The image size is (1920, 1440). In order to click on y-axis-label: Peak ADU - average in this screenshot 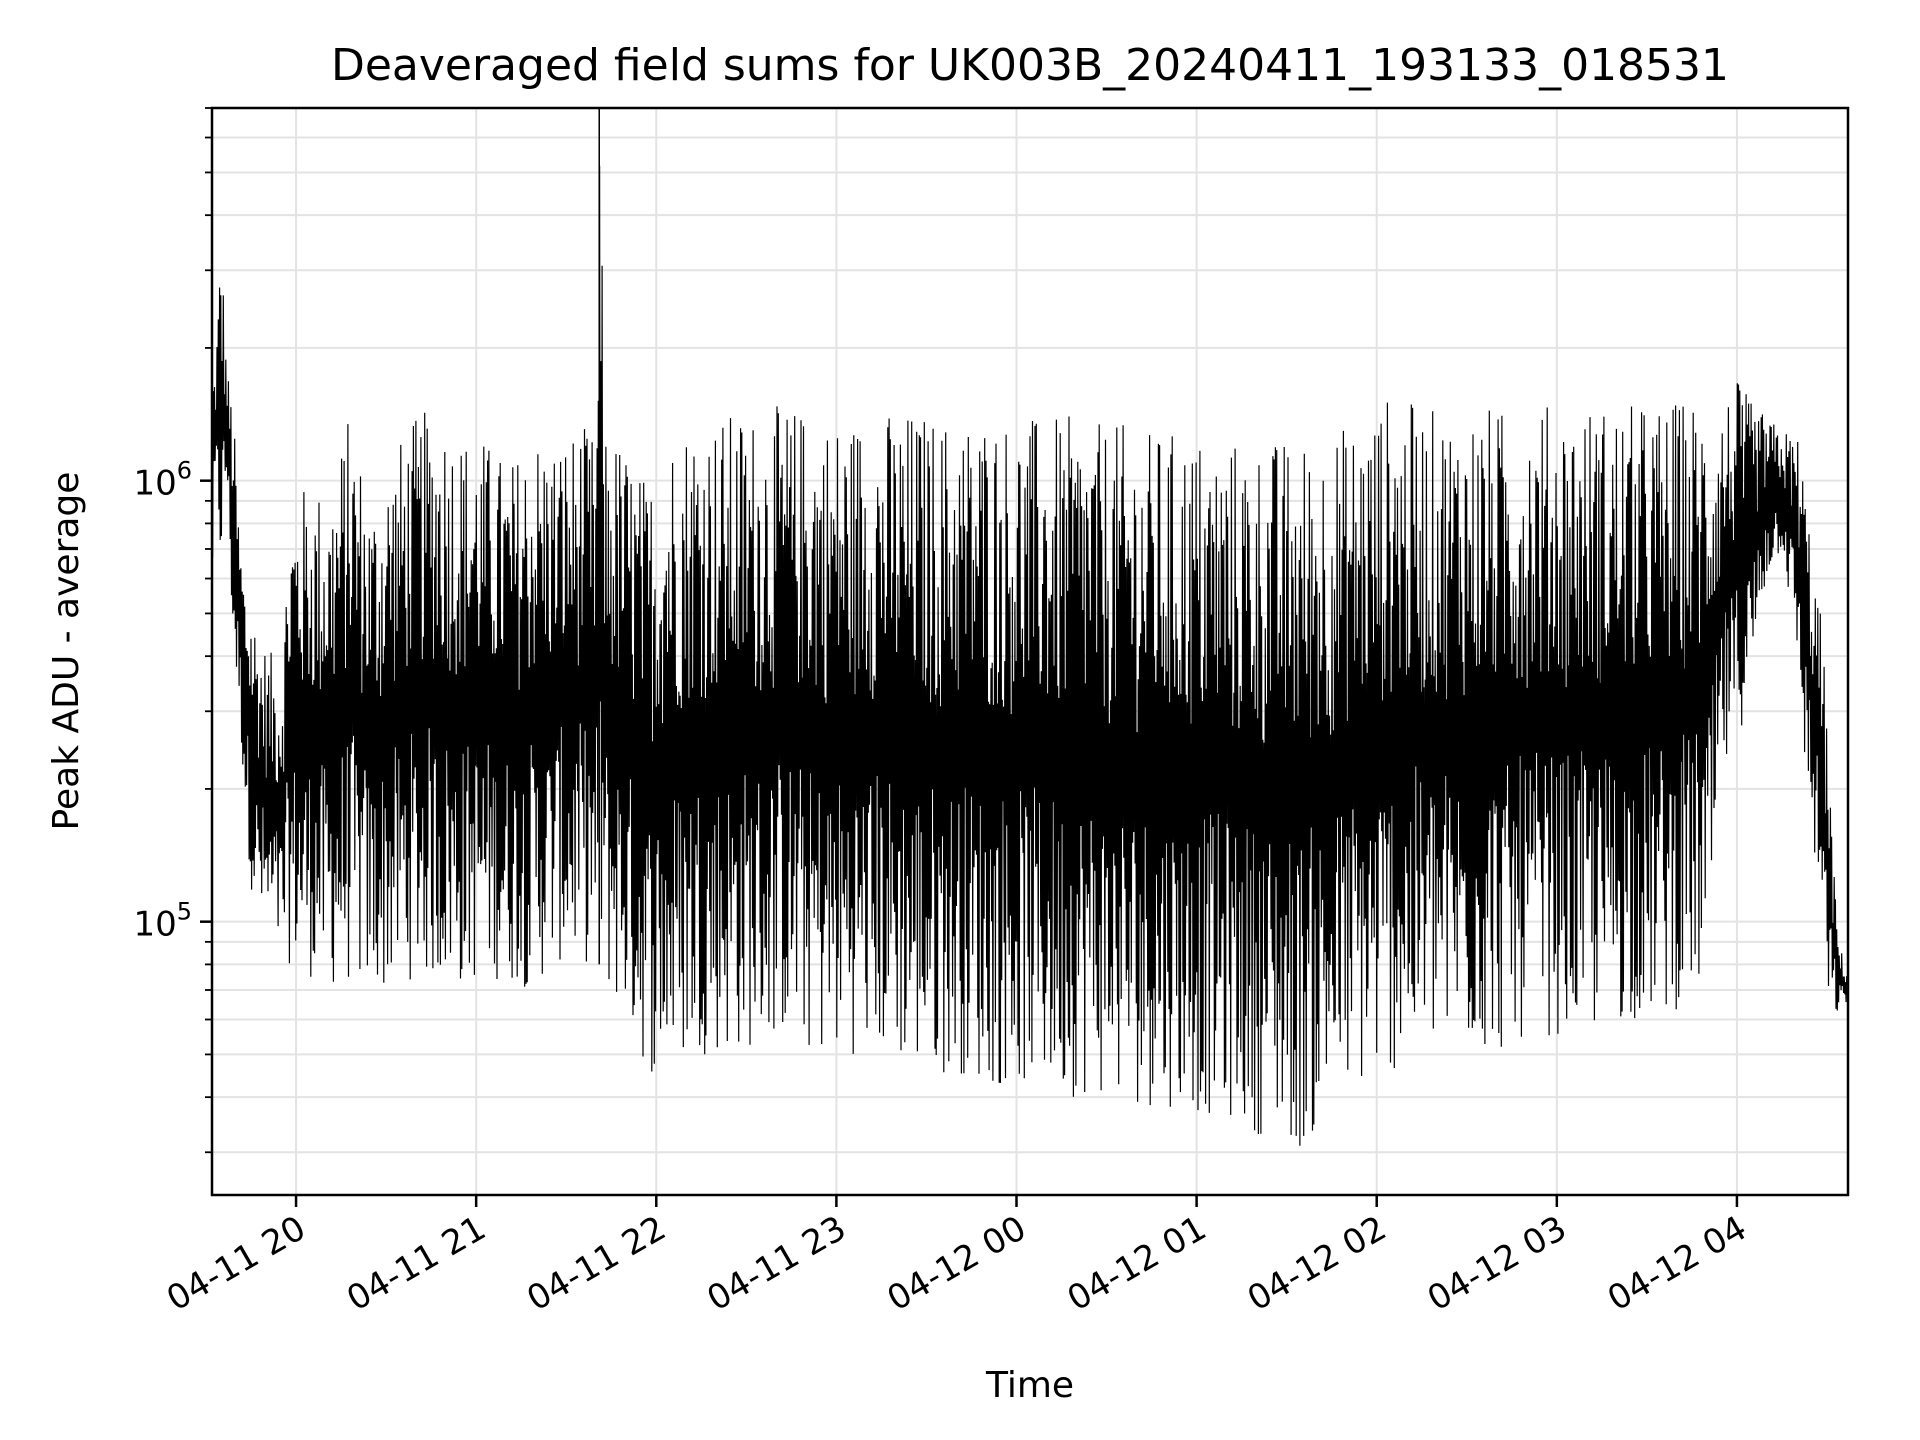, I will do `click(66, 651)`.